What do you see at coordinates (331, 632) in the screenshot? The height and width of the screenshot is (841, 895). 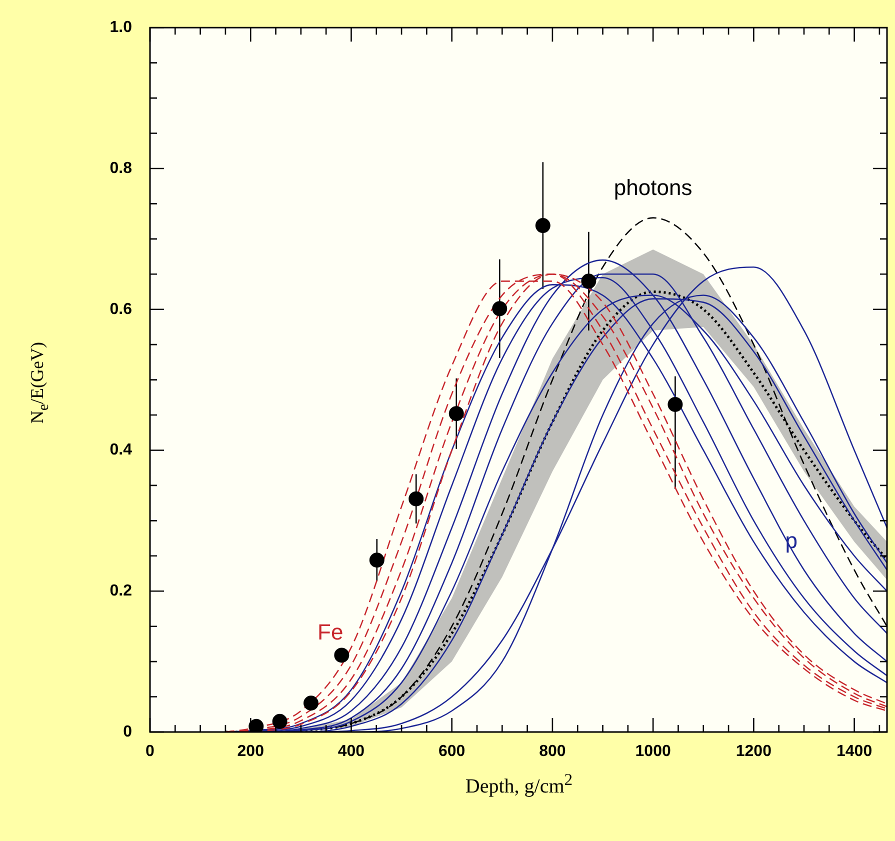 I see `annotation: Fe` at bounding box center [331, 632].